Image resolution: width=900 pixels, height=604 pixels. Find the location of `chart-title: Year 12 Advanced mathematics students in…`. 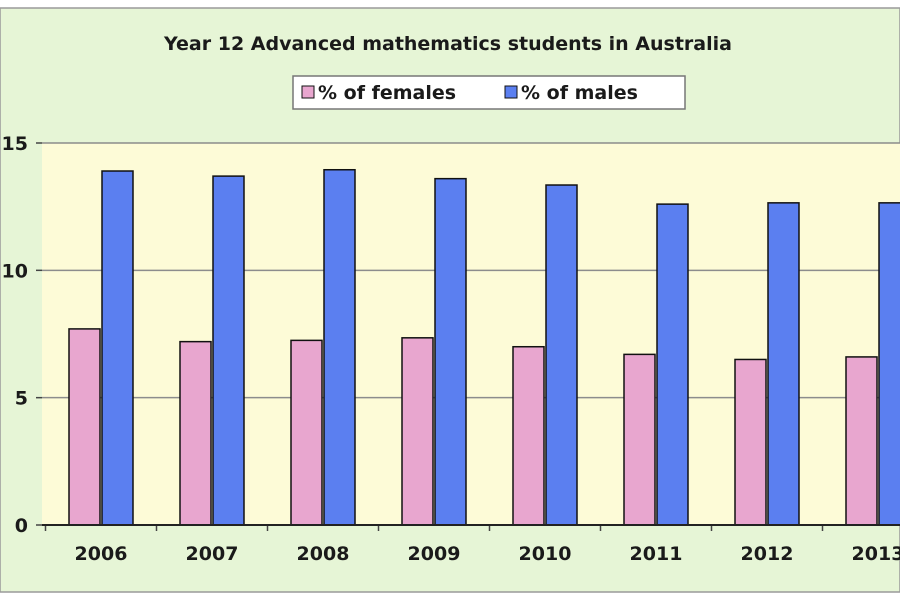

chart-title: Year 12 Advanced mathematics students in… is located at coordinates (447, 44).